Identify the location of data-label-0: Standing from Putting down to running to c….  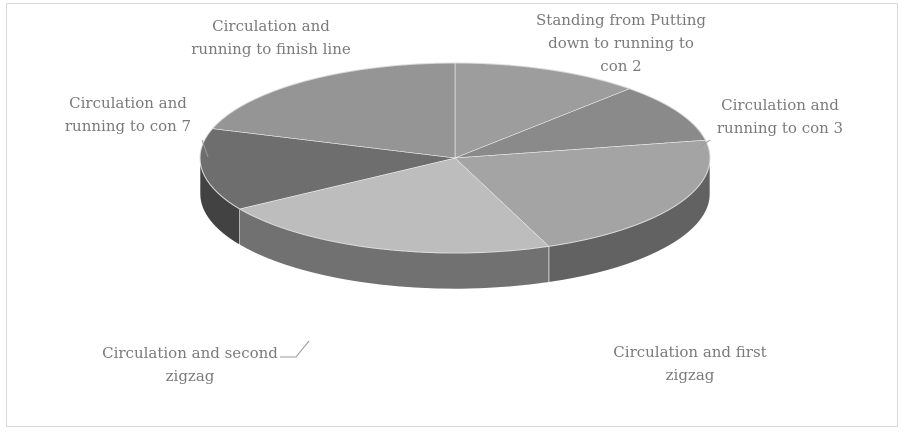
(621, 43).